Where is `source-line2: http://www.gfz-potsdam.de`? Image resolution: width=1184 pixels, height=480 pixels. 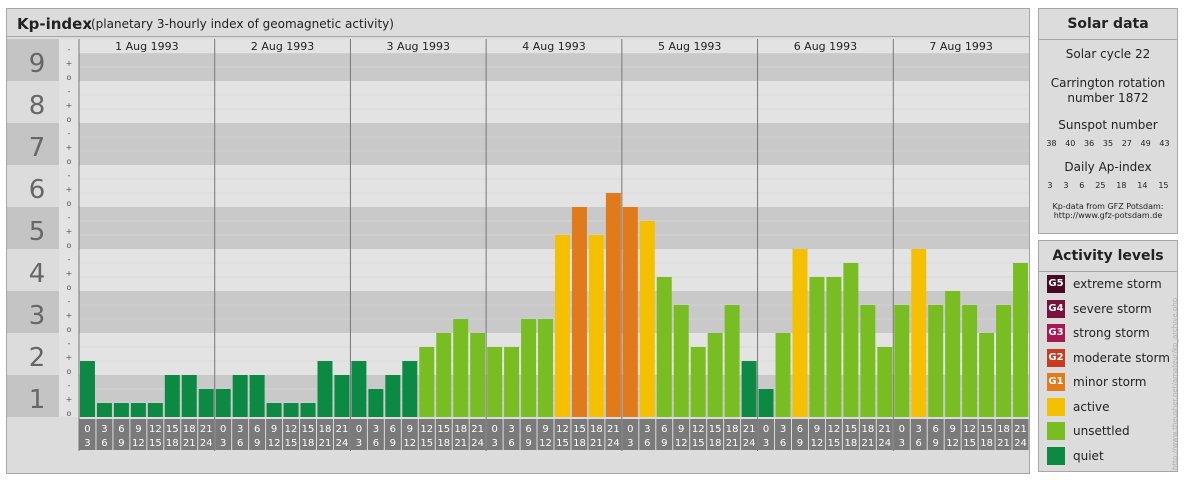 source-line2: http://www.gfz-potsdam.de is located at coordinates (1108, 215).